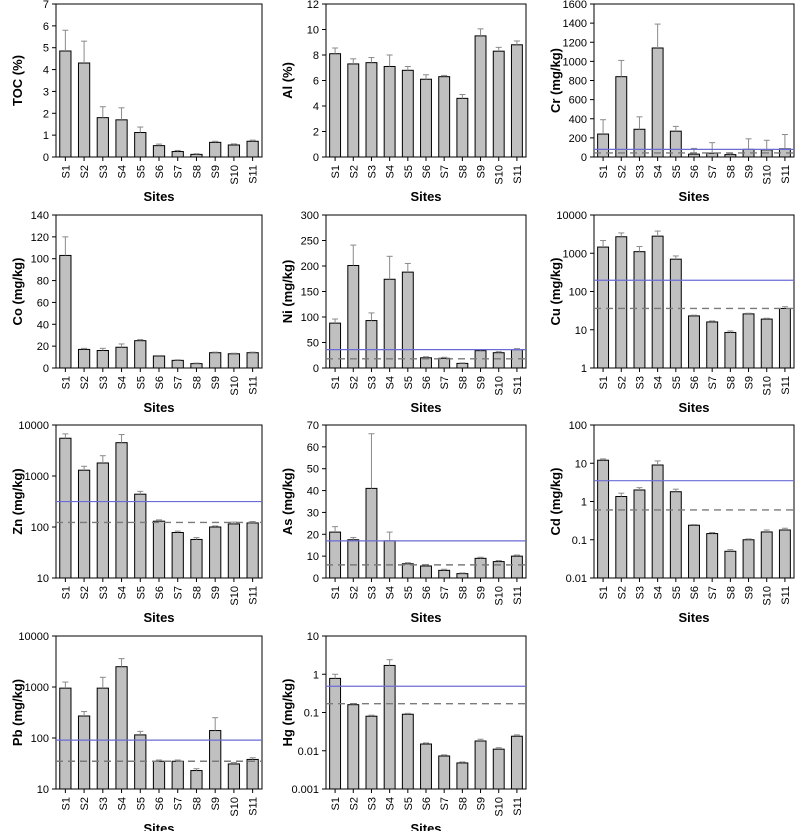 The image size is (800, 836). Describe the element at coordinates (287, 713) in the screenshot. I see `y-axis-title: Hg (mg/kg)` at that location.